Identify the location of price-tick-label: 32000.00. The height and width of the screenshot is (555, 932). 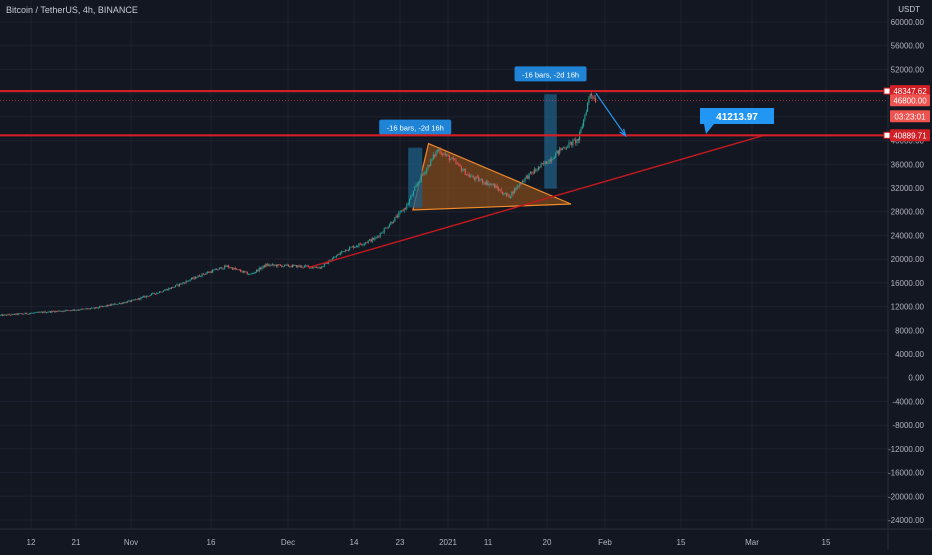
(908, 188).